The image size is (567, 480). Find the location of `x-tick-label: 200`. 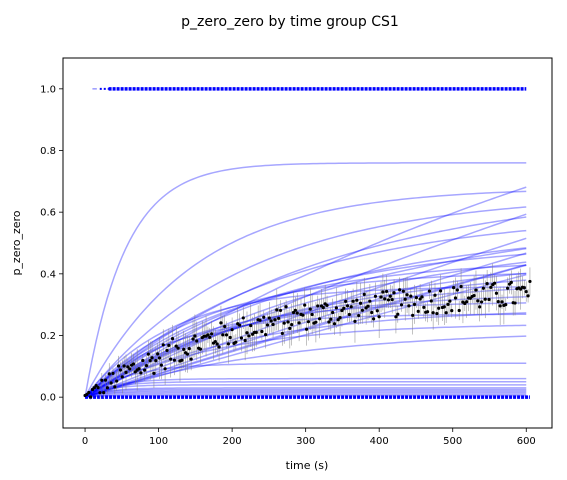

x-tick-label: 200 is located at coordinates (232, 441).